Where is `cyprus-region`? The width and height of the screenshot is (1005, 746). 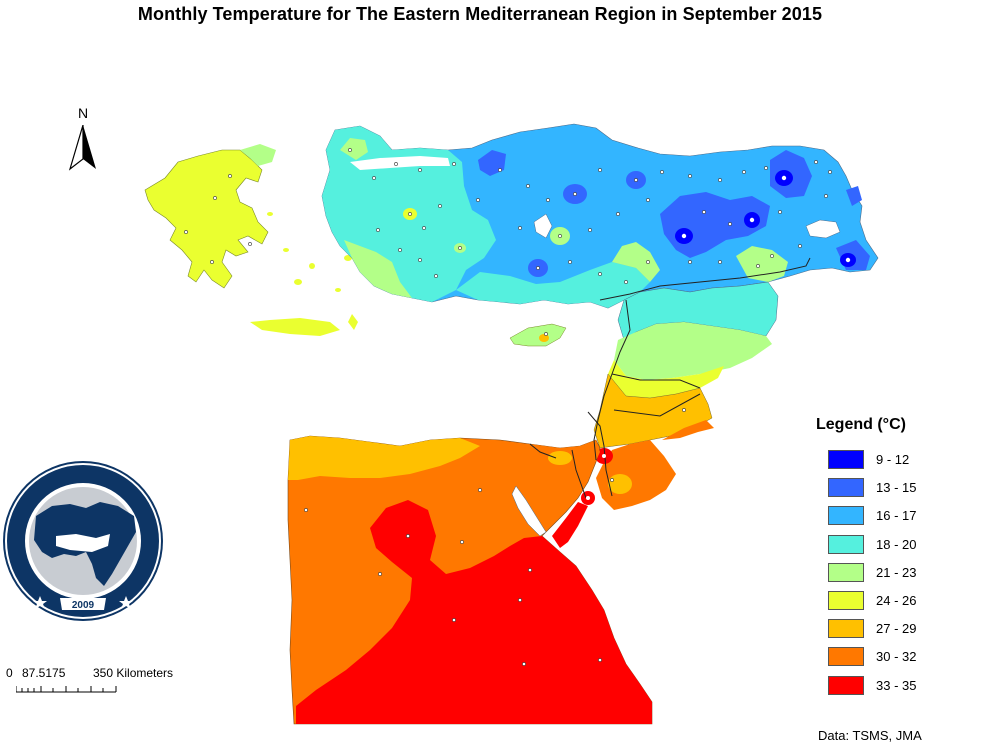 cyprus-region is located at coordinates (538, 335).